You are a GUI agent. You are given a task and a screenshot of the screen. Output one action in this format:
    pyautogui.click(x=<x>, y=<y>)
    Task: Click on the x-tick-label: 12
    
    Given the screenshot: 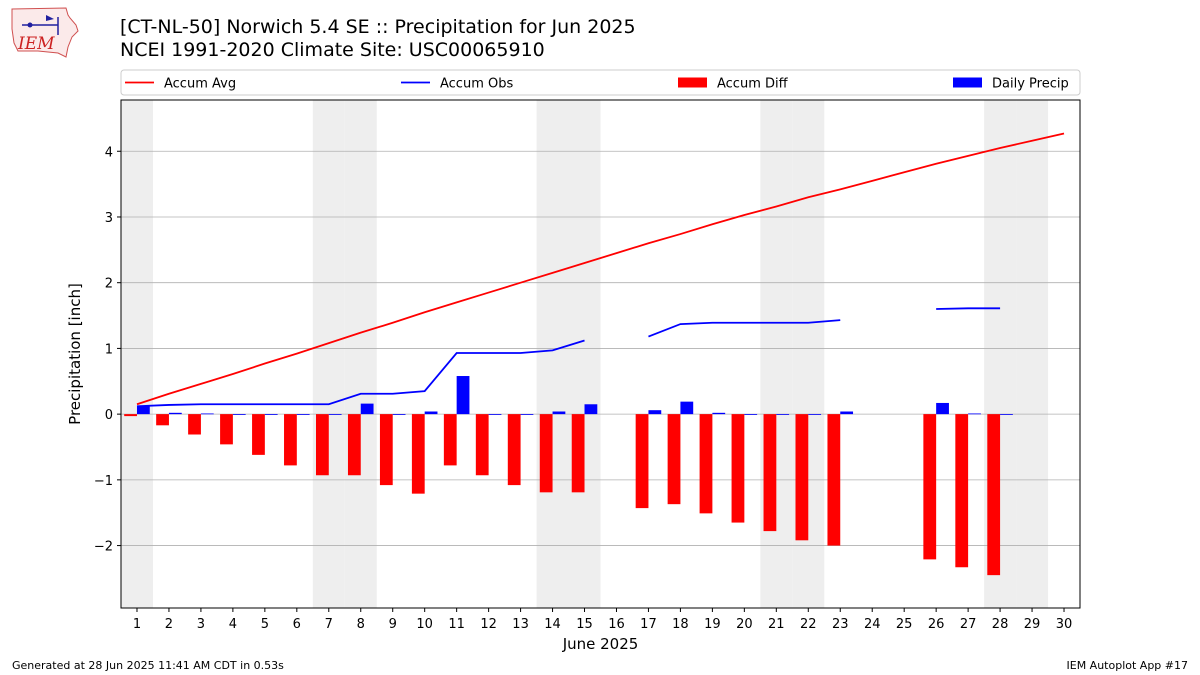 What is the action you would take?
    pyautogui.click(x=488, y=624)
    